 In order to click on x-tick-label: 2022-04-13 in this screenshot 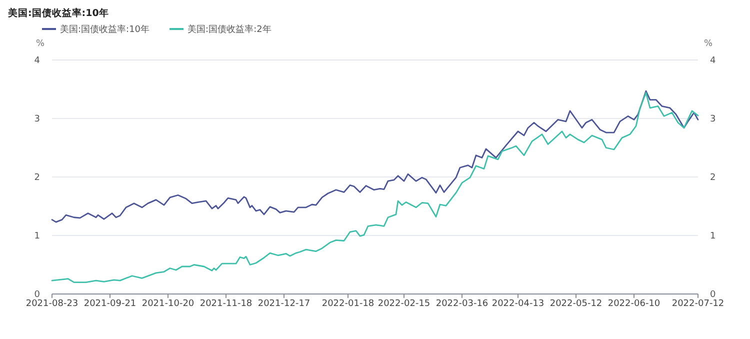, I will do `click(518, 304)`.